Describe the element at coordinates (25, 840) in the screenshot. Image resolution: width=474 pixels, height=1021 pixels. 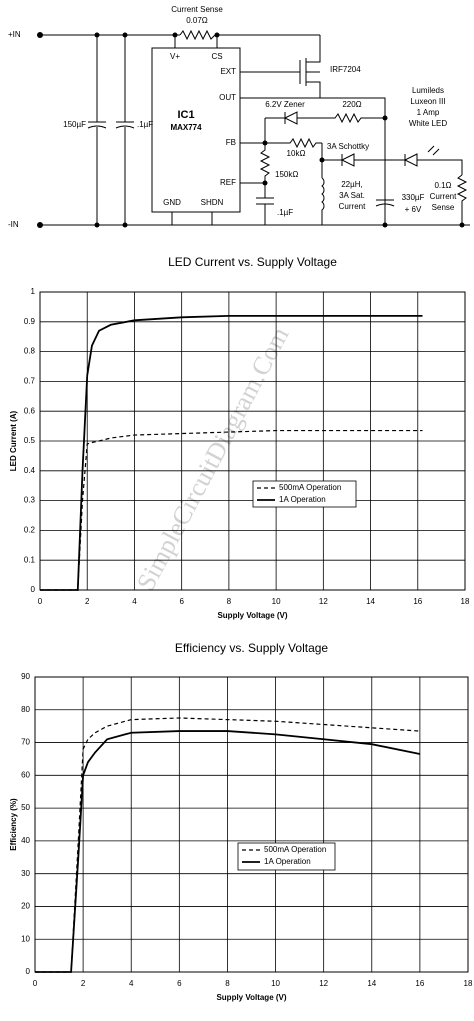
I see `y-tick-label: 40` at that location.